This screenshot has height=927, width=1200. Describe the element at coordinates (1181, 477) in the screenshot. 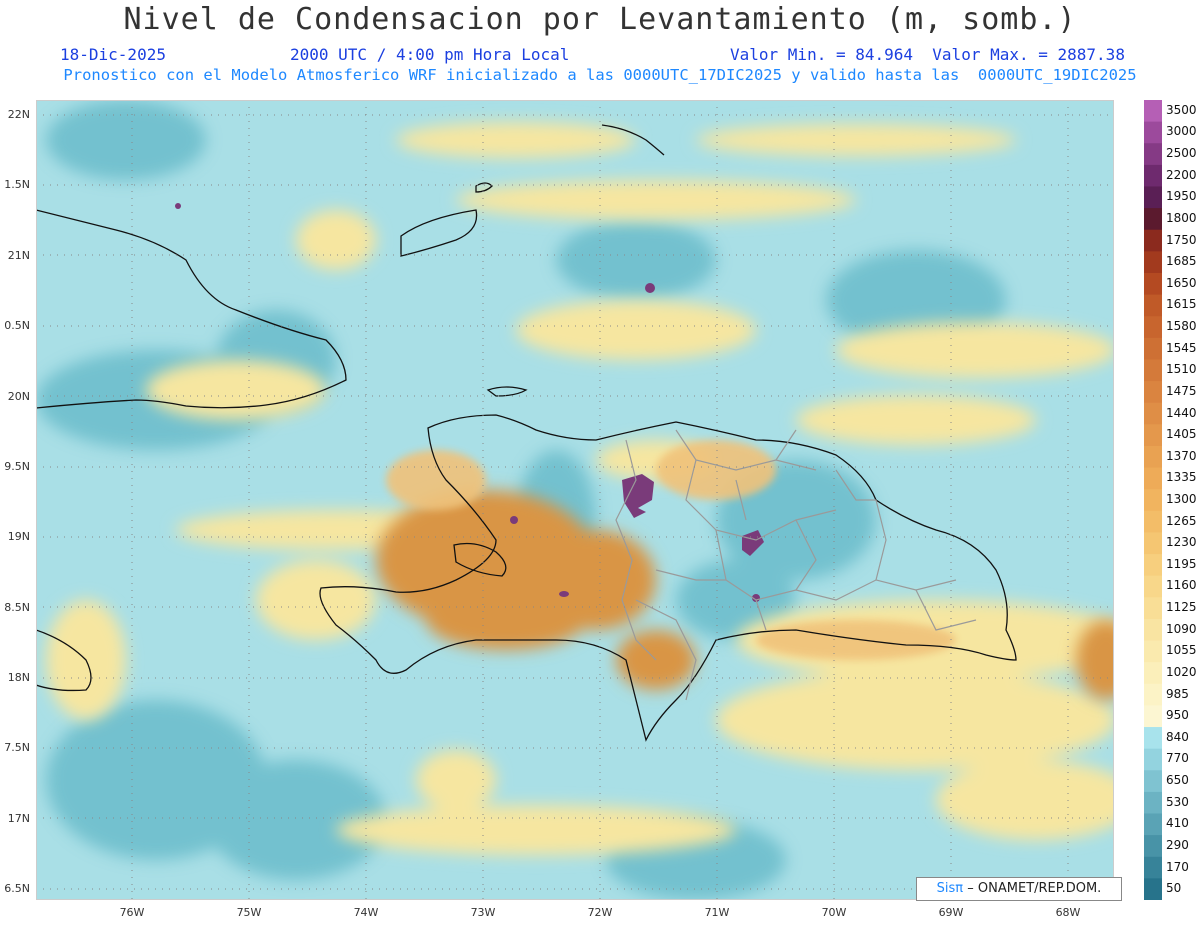

I see `legend-label: 1335` at that location.